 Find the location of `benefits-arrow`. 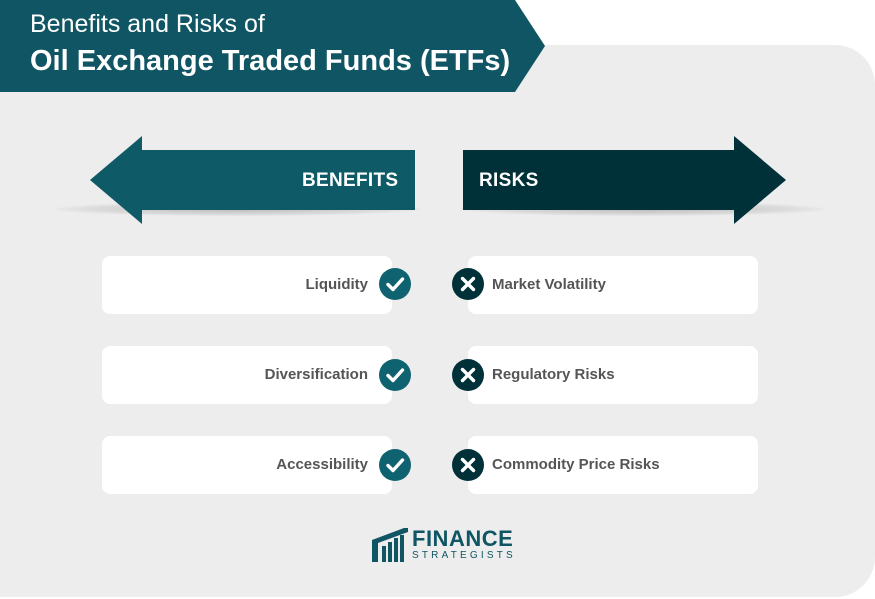

benefits-arrow is located at coordinates (252, 180).